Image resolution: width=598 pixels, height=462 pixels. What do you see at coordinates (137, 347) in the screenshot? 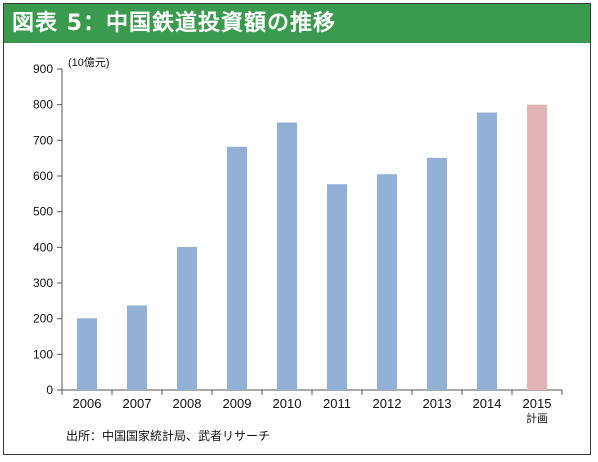
I see `bar-2007` at bounding box center [137, 347].